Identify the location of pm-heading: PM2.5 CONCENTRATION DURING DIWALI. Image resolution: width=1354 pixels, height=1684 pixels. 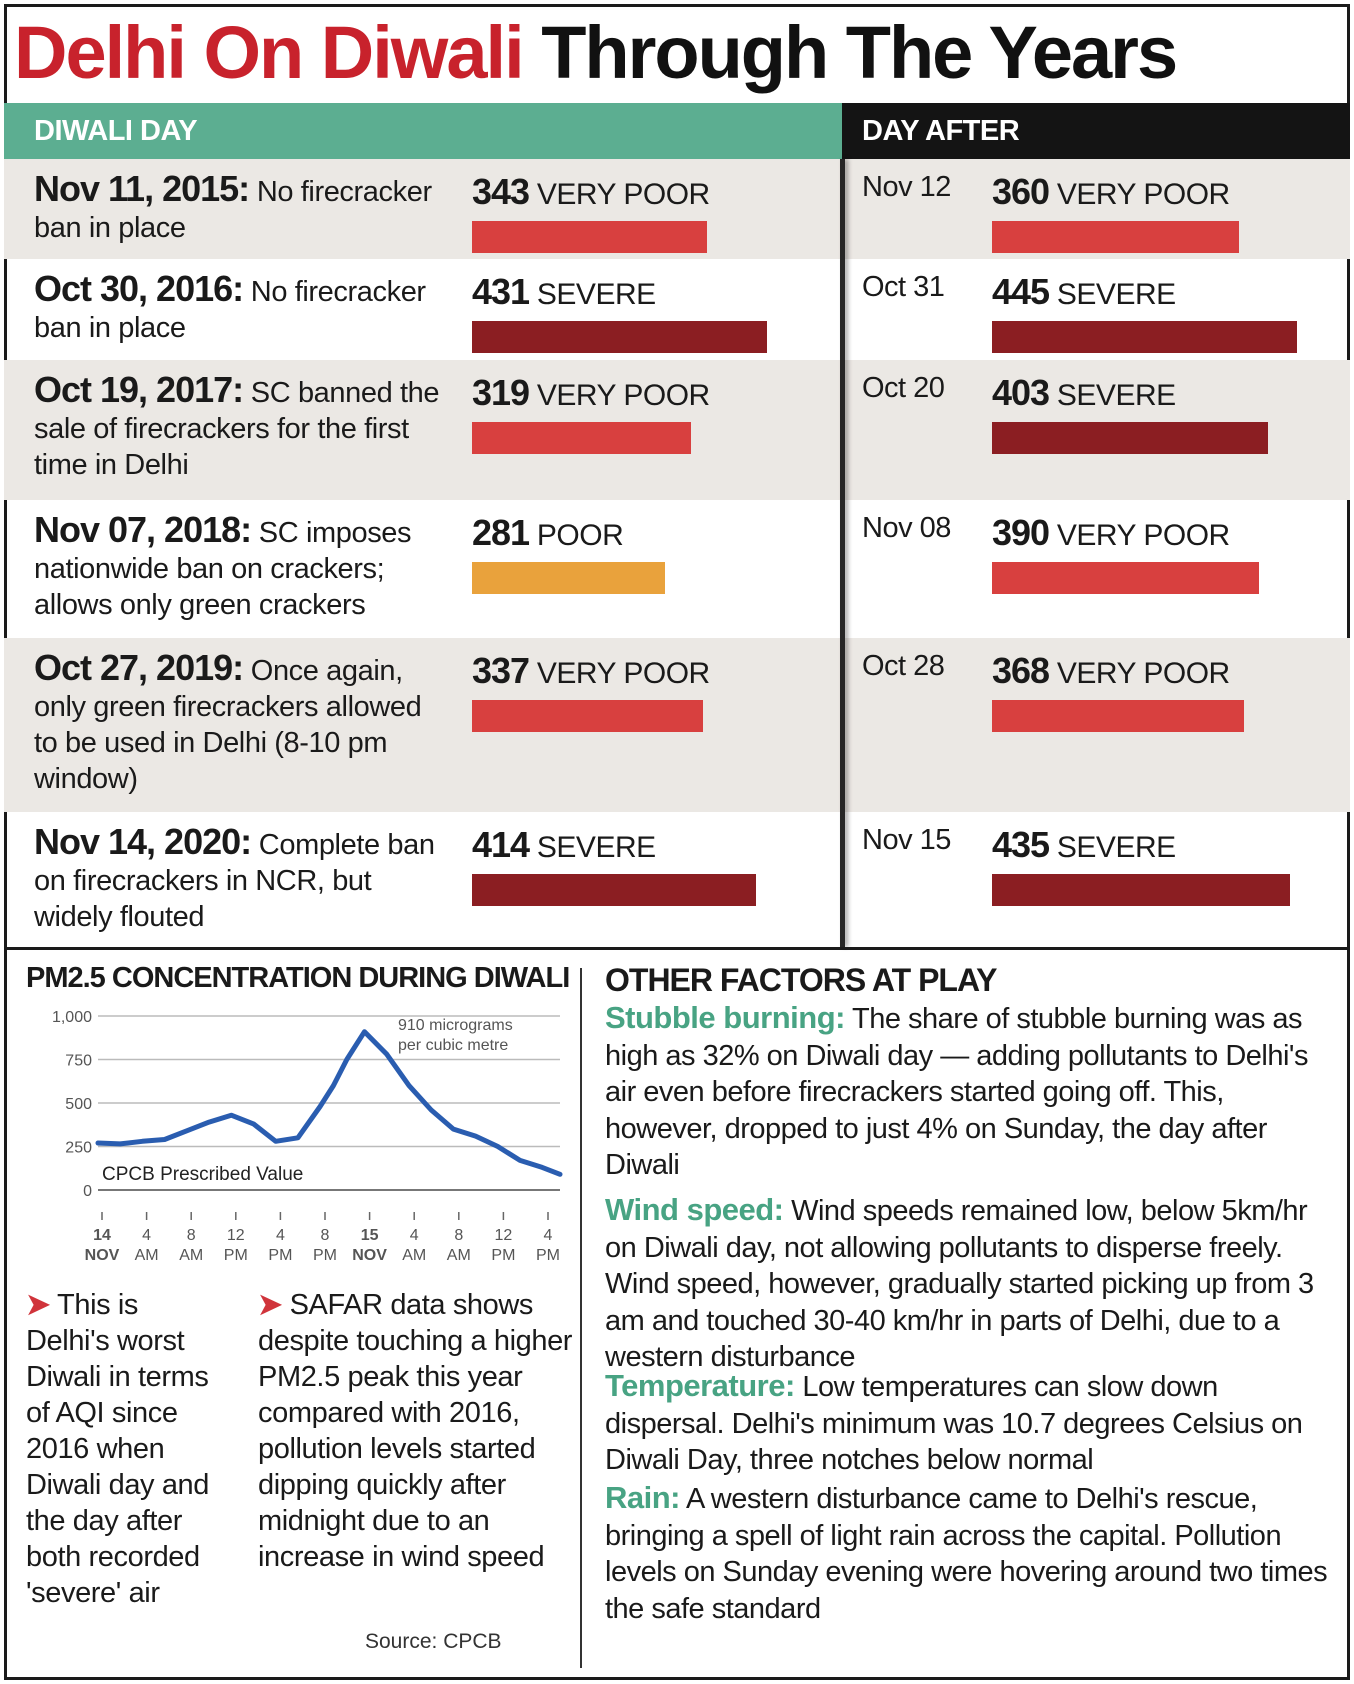
(298, 978).